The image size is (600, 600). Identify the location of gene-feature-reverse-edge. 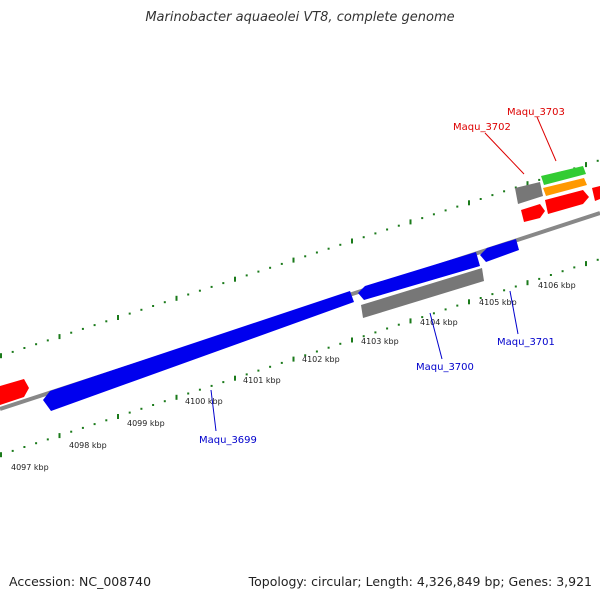
(596, 193).